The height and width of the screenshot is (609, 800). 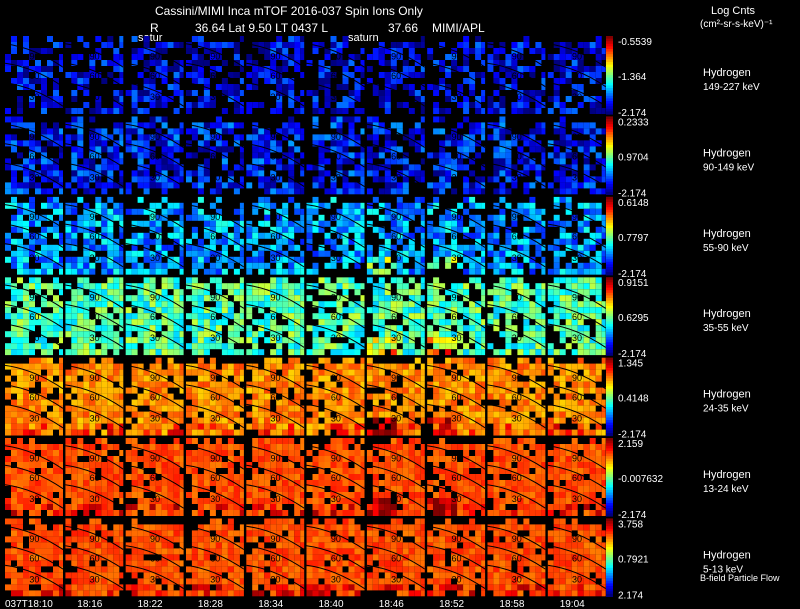 I want to click on colorbar-row-5: 2.159 -0.007632 -2.174, so click(x=634, y=479).